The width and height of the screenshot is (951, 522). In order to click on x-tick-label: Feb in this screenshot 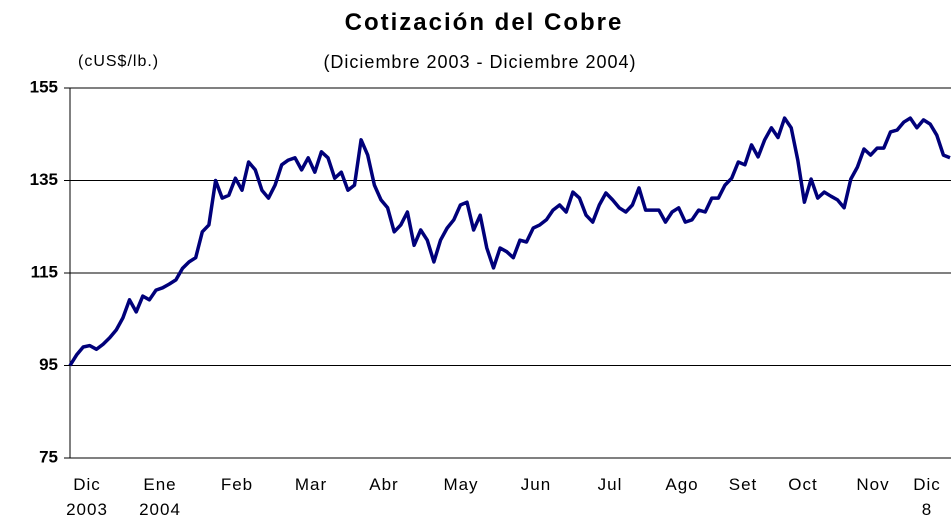, I will do `click(237, 484)`.